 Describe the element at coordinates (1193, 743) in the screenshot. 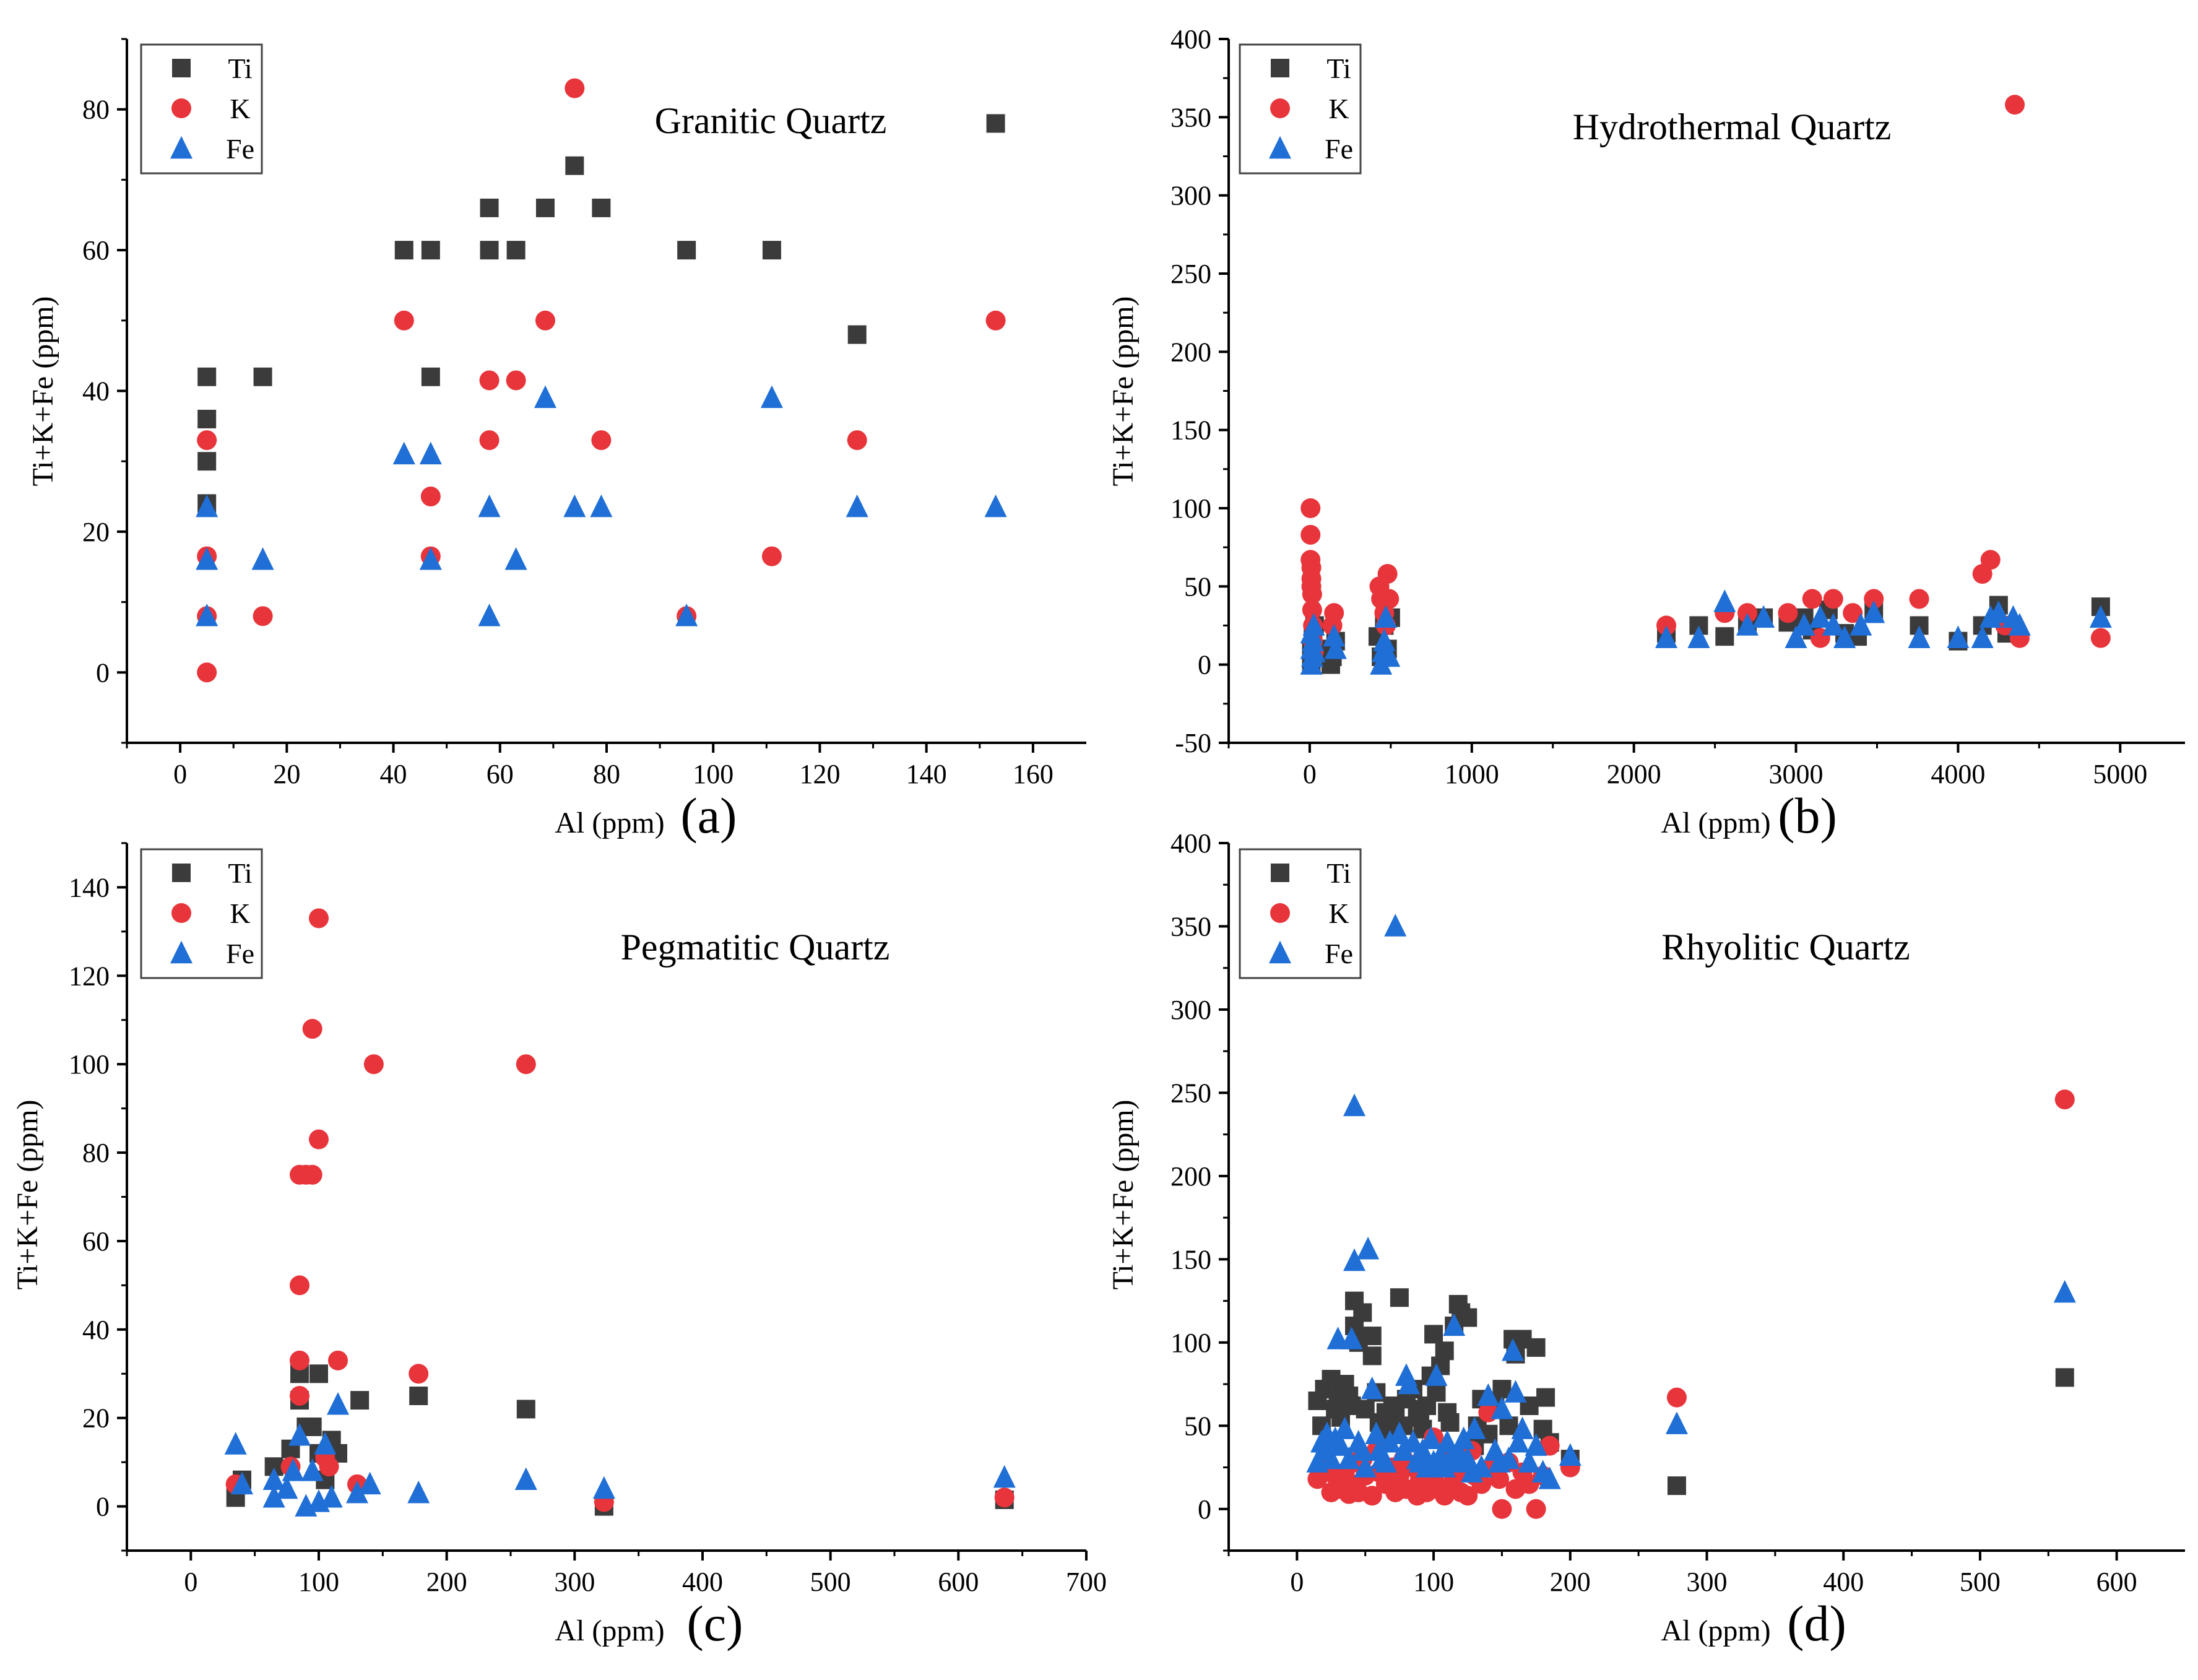

I see `y-tick-label: -50` at that location.